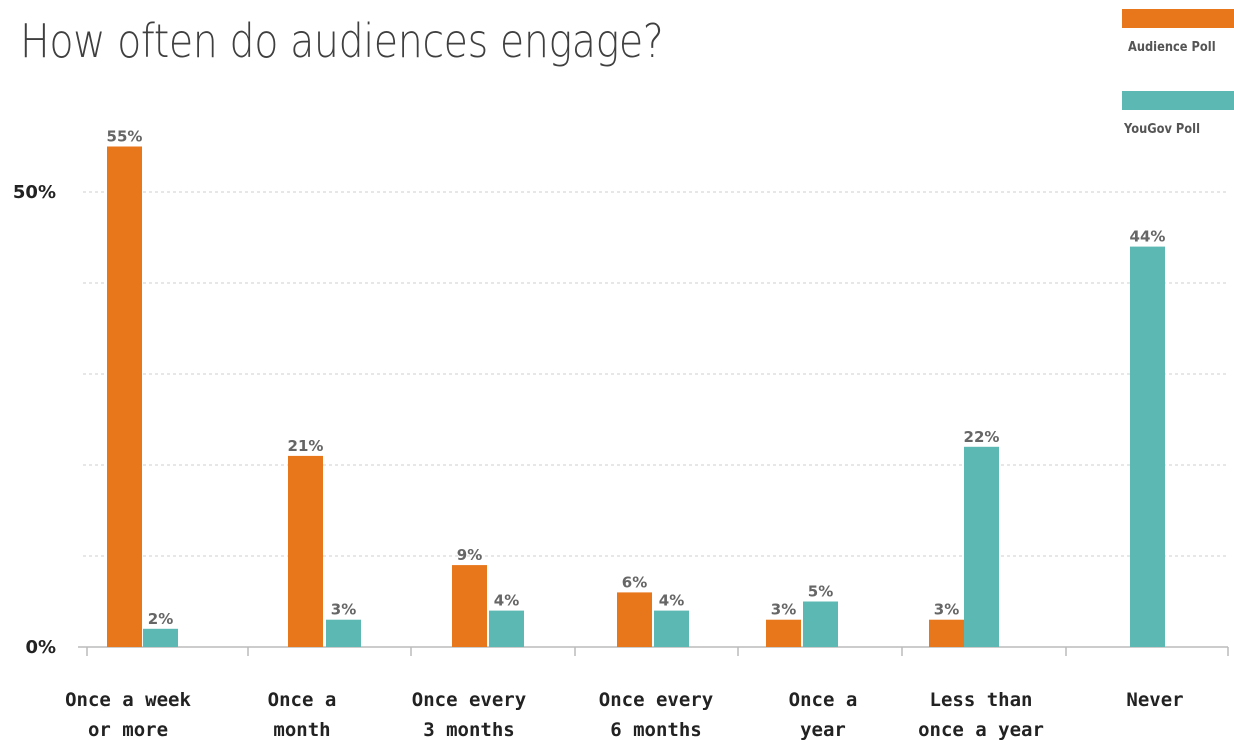 Image resolution: width=1234 pixels, height=740 pixels. I want to click on category-label-line: Never, so click(1154, 700).